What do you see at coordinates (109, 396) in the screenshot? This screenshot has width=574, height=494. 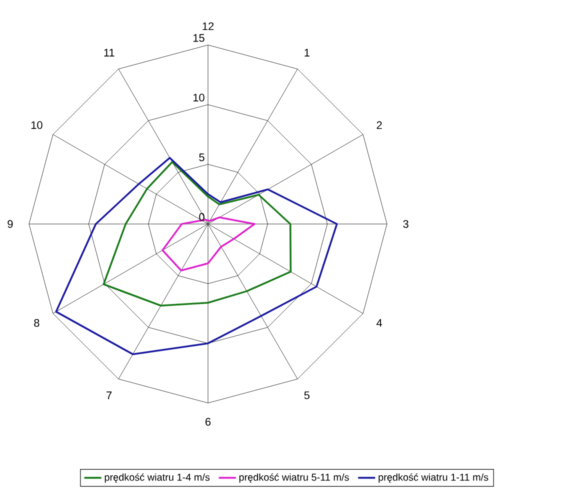 I see `spoke-label: 7` at bounding box center [109, 396].